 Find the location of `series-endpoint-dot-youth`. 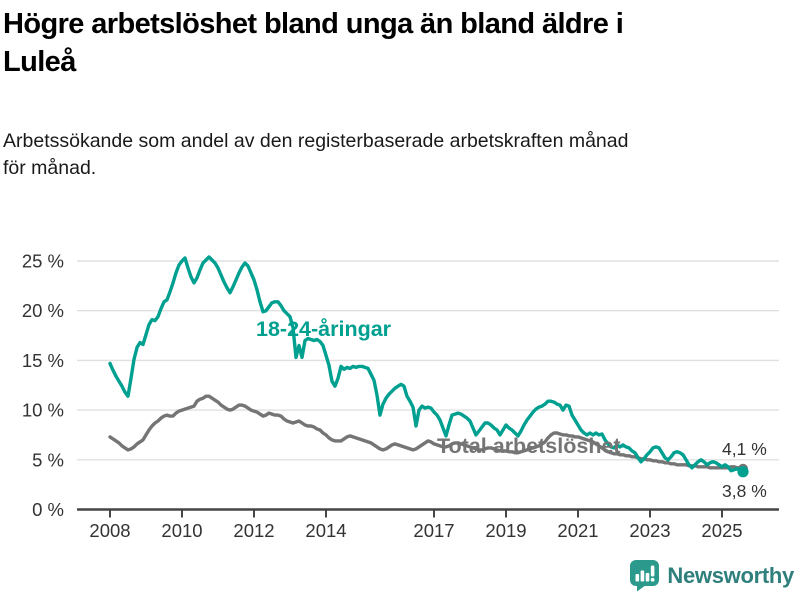

series-endpoint-dot-youth is located at coordinates (743, 472).